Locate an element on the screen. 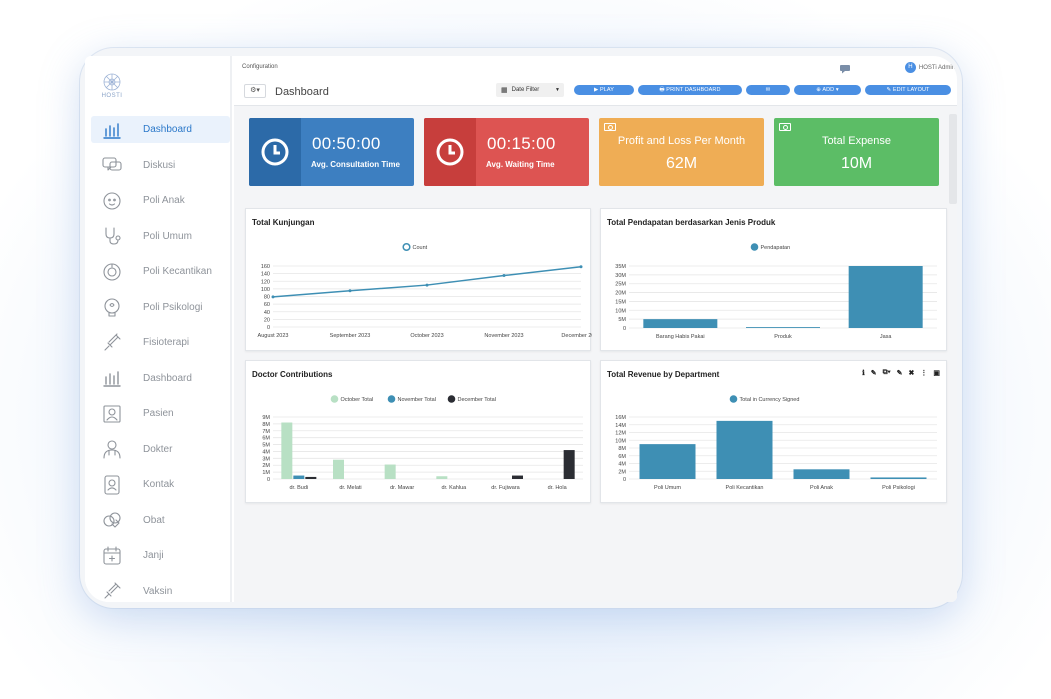  y-tick-label: 25M is located at coordinates (620, 285).